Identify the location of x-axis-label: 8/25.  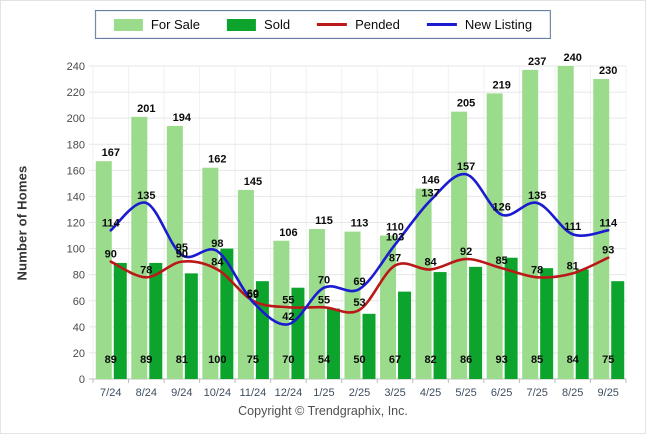
(572, 393).